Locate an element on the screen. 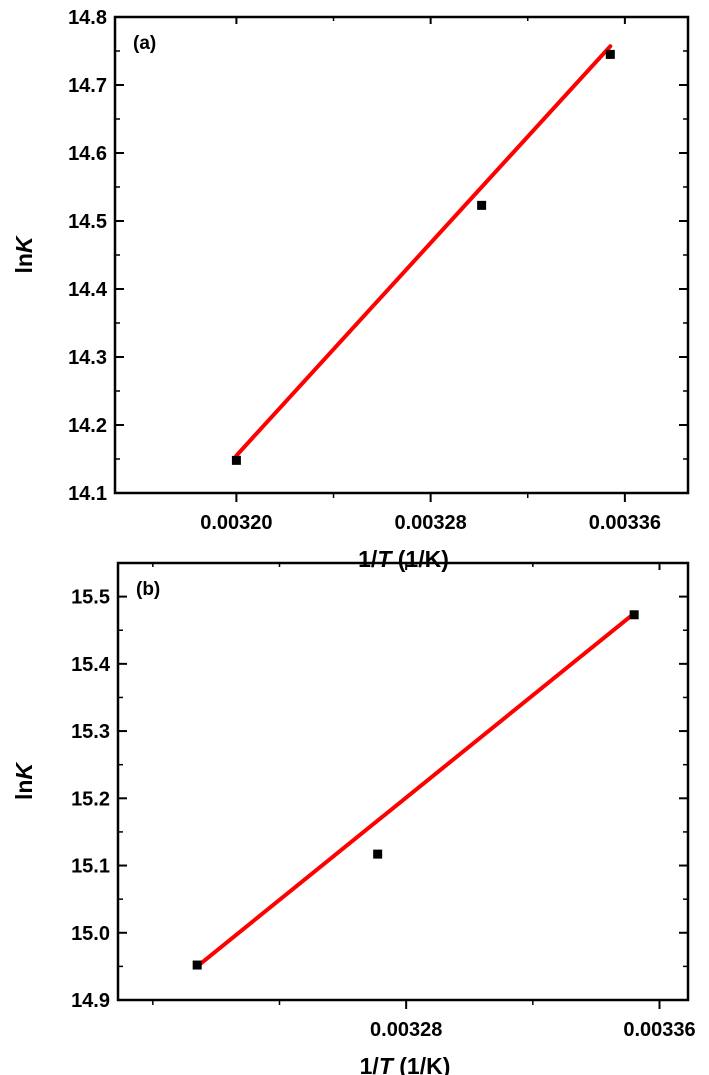 The image size is (709, 1075). y-tick-label: 14.1 is located at coordinates (87, 494).